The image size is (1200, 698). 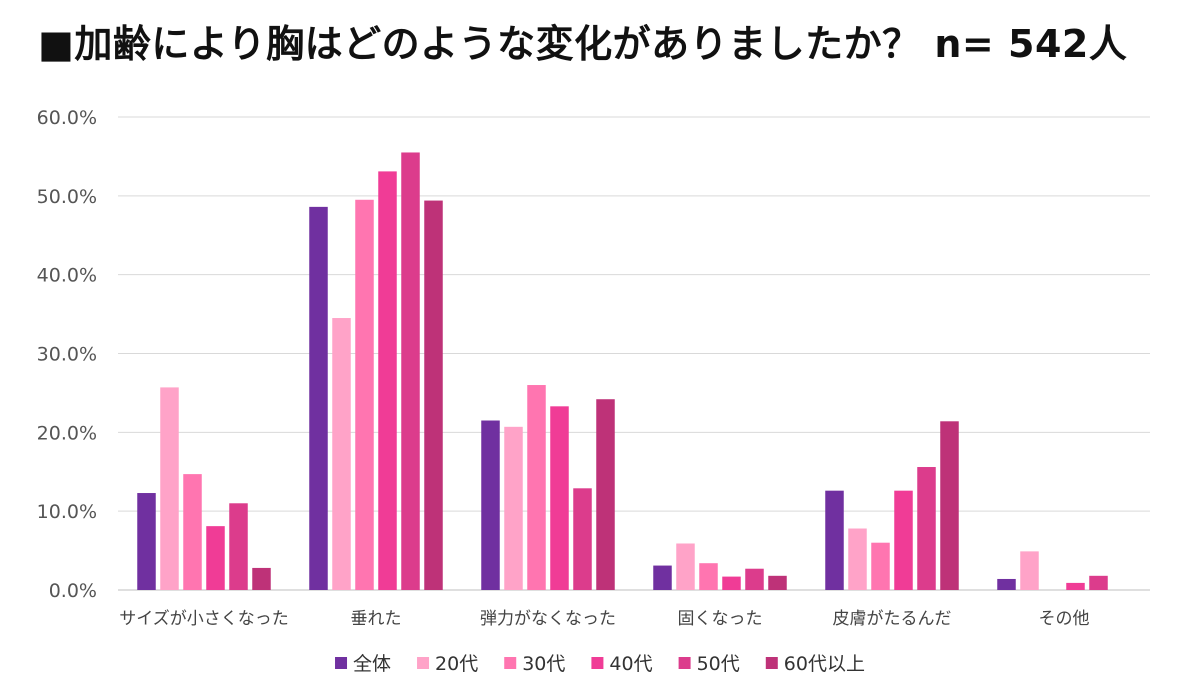 I want to click on y-axis-labels: 0.0% 10.0% 20.0% 30.0% 40.0% 50.0% 60.0%, so click(x=67, y=354).